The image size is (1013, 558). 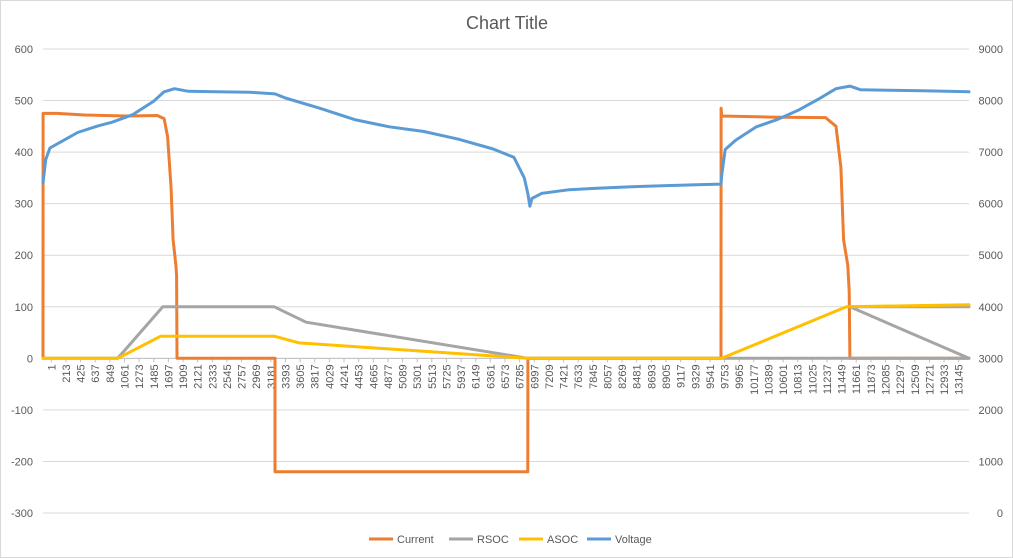 What do you see at coordinates (301, 376) in the screenshot?
I see `x-tick-label: 3605` at bounding box center [301, 376].